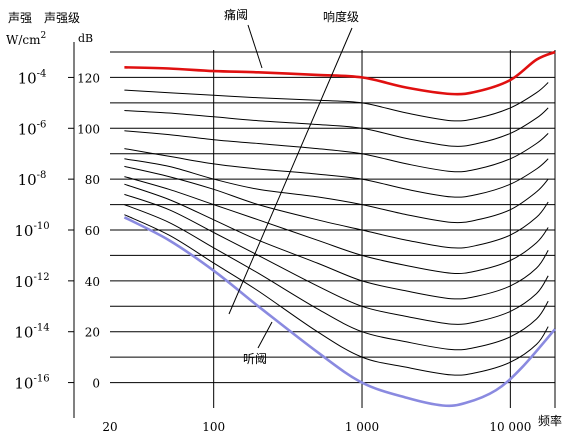  What do you see at coordinates (550, 420) in the screenshot?
I see `x-axis-title: 频率` at bounding box center [550, 420].